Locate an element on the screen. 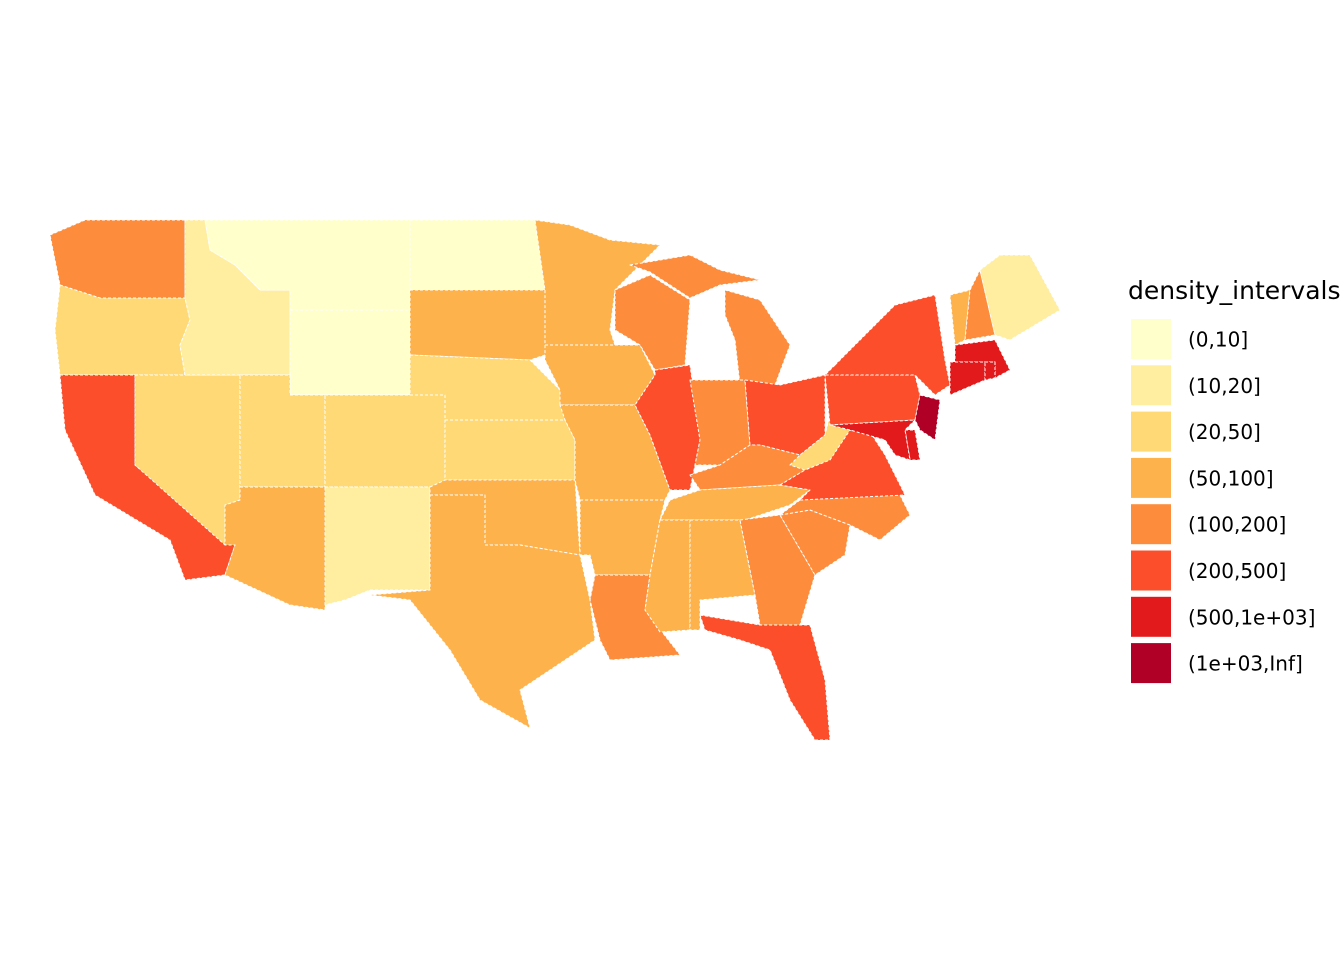 This screenshot has height=964, width=1344. legend-label: (0,10] is located at coordinates (1218, 340).